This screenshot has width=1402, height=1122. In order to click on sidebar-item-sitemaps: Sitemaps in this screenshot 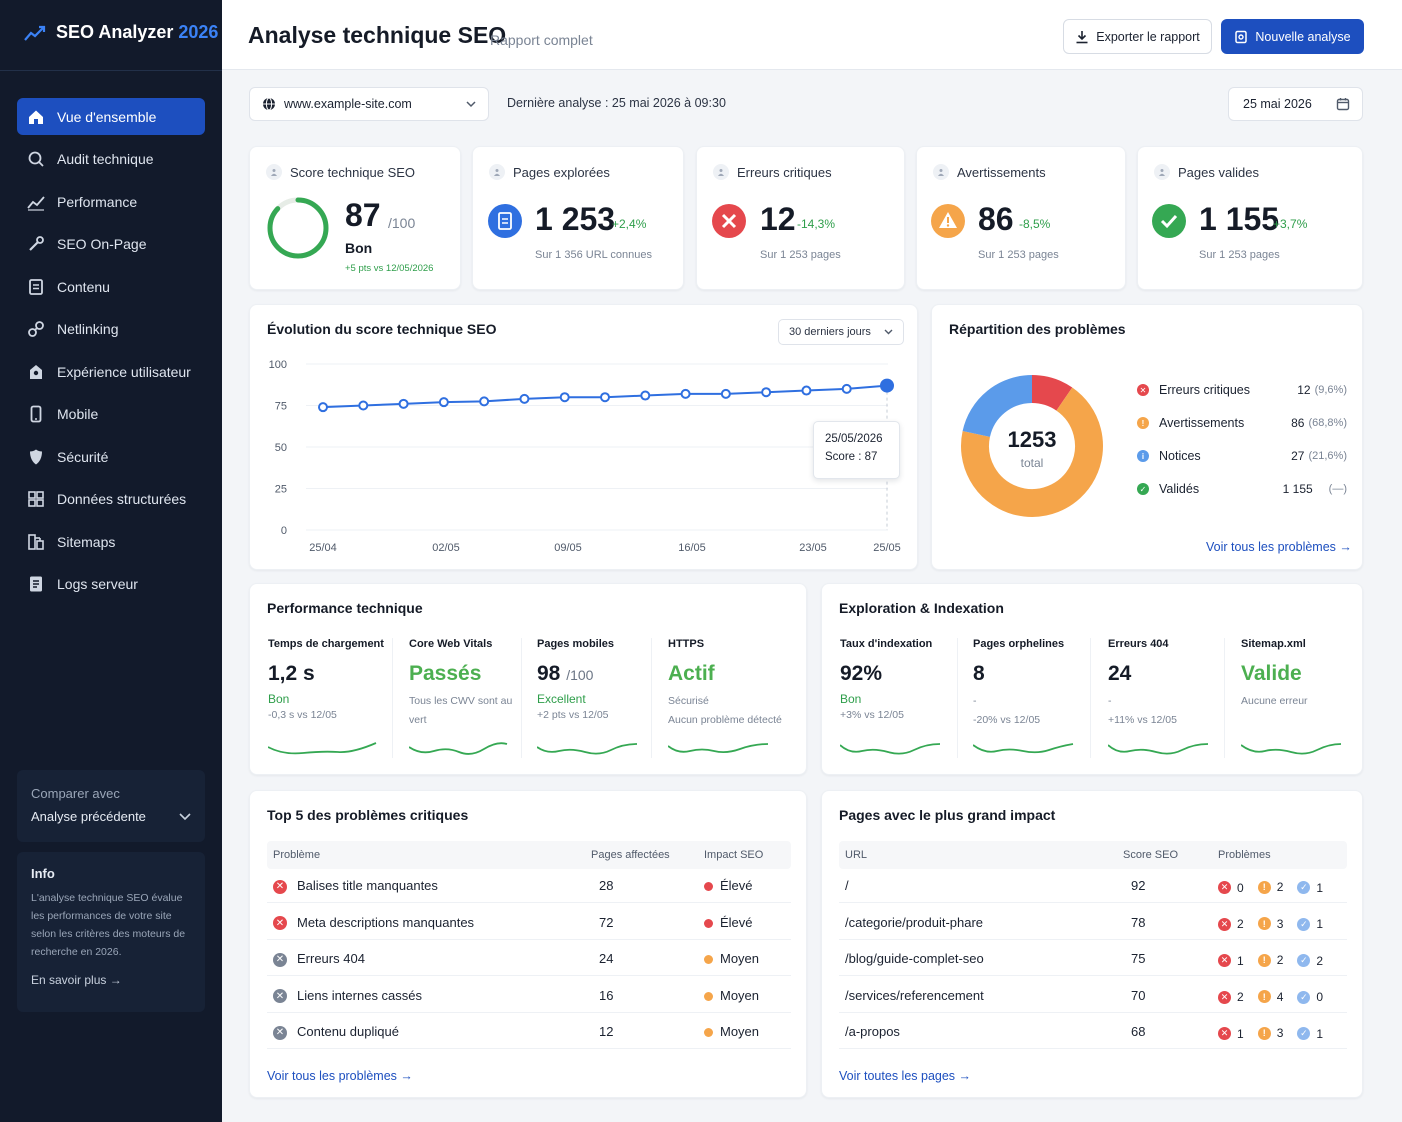, I will do `click(111, 541)`.